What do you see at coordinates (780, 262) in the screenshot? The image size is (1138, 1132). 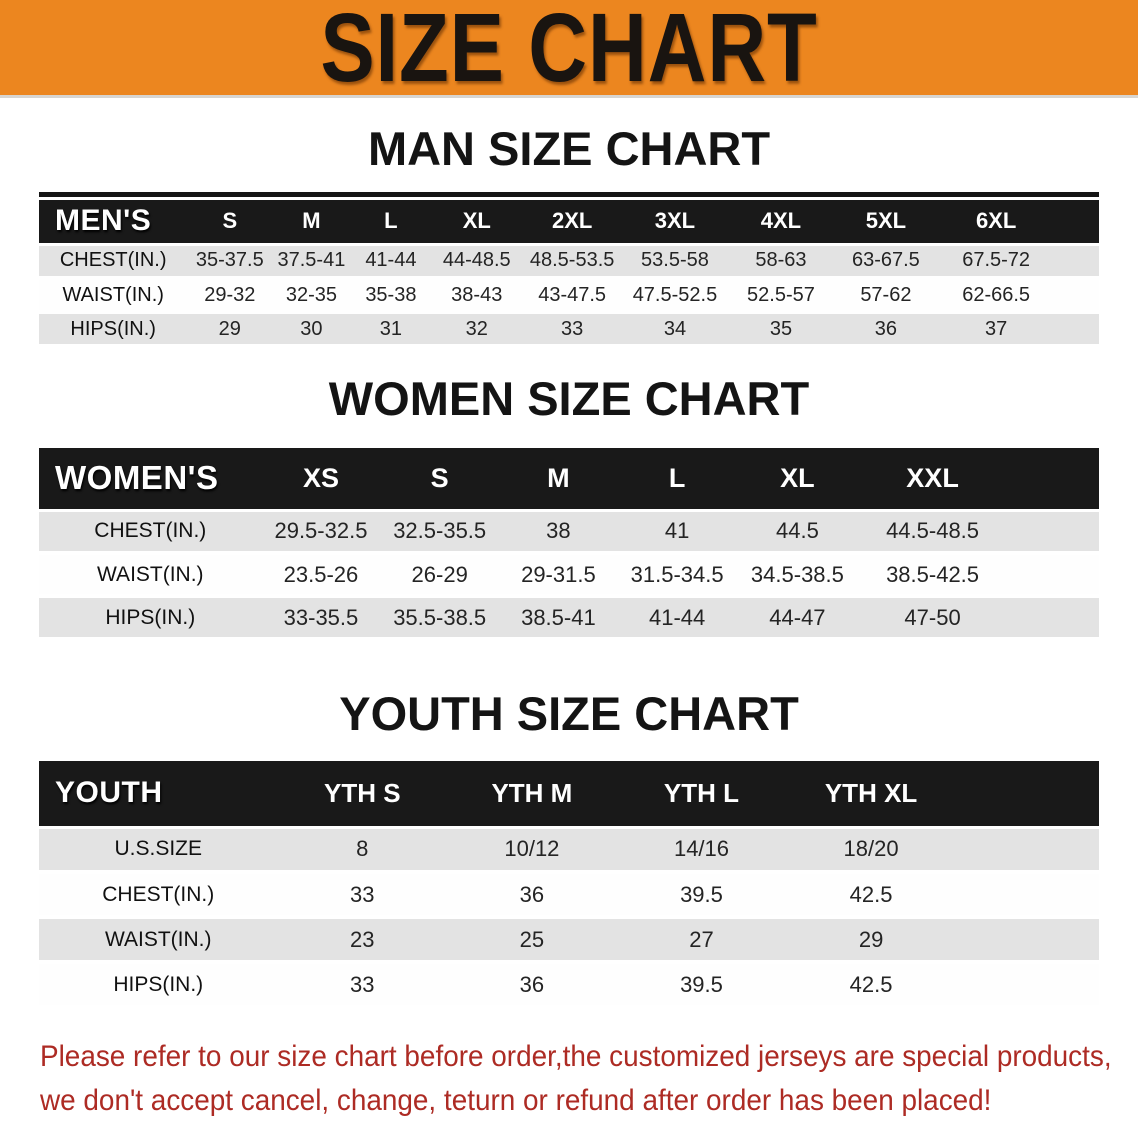 I see `men-cell-r1-c7: 58-63` at bounding box center [780, 262].